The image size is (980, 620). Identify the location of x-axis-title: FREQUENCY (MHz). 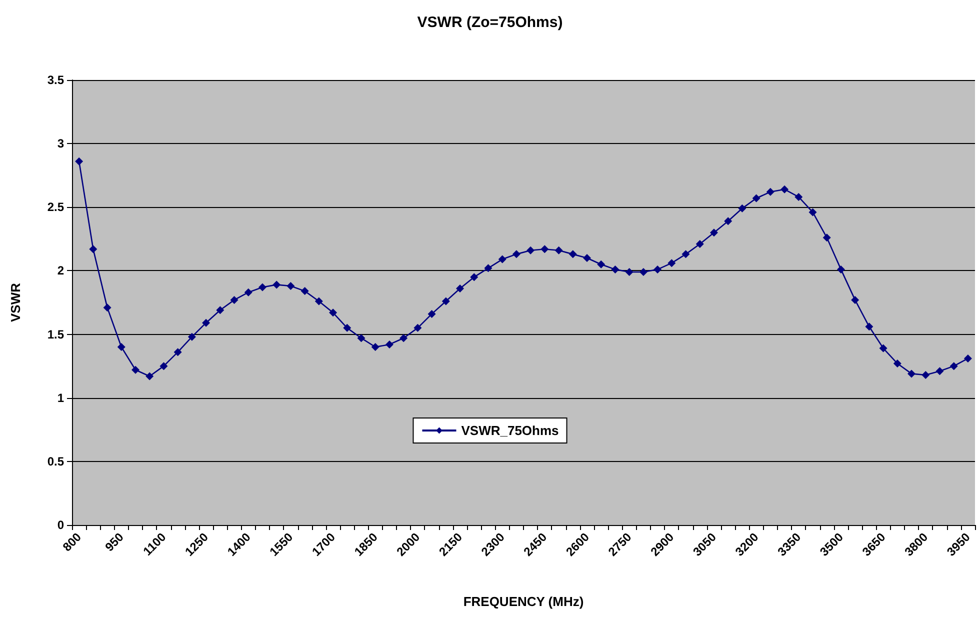
(523, 601).